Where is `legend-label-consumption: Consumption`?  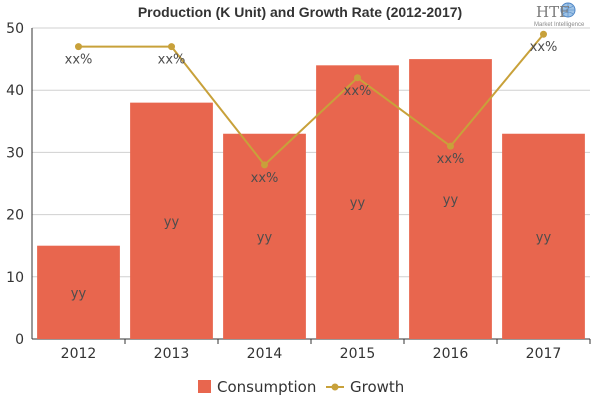
legend-label-consumption: Consumption is located at coordinates (266, 387).